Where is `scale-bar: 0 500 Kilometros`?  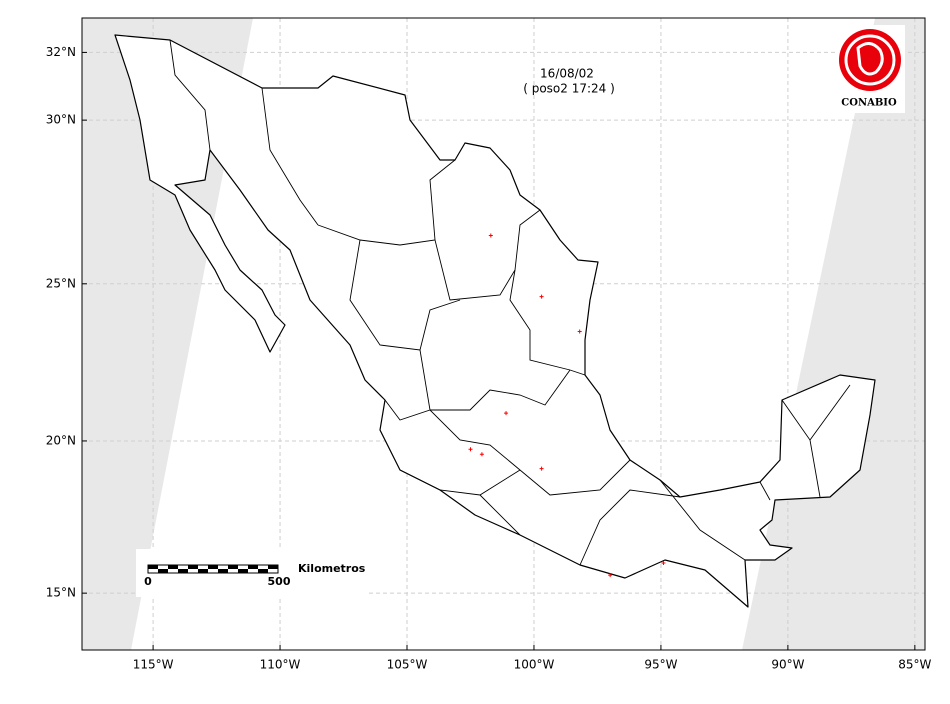
scale-bar: 0 500 Kilometros is located at coordinates (252, 573).